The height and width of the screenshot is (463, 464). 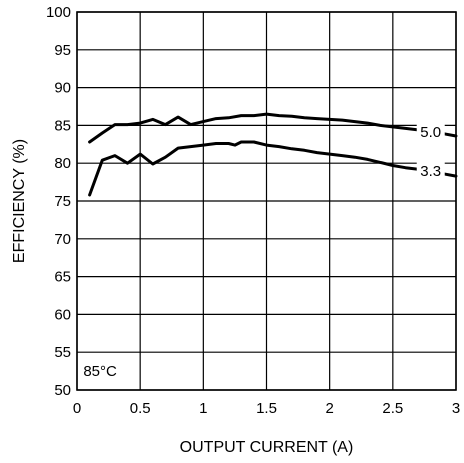 I want to click on temperature-annotation: 85°C, so click(x=100, y=371).